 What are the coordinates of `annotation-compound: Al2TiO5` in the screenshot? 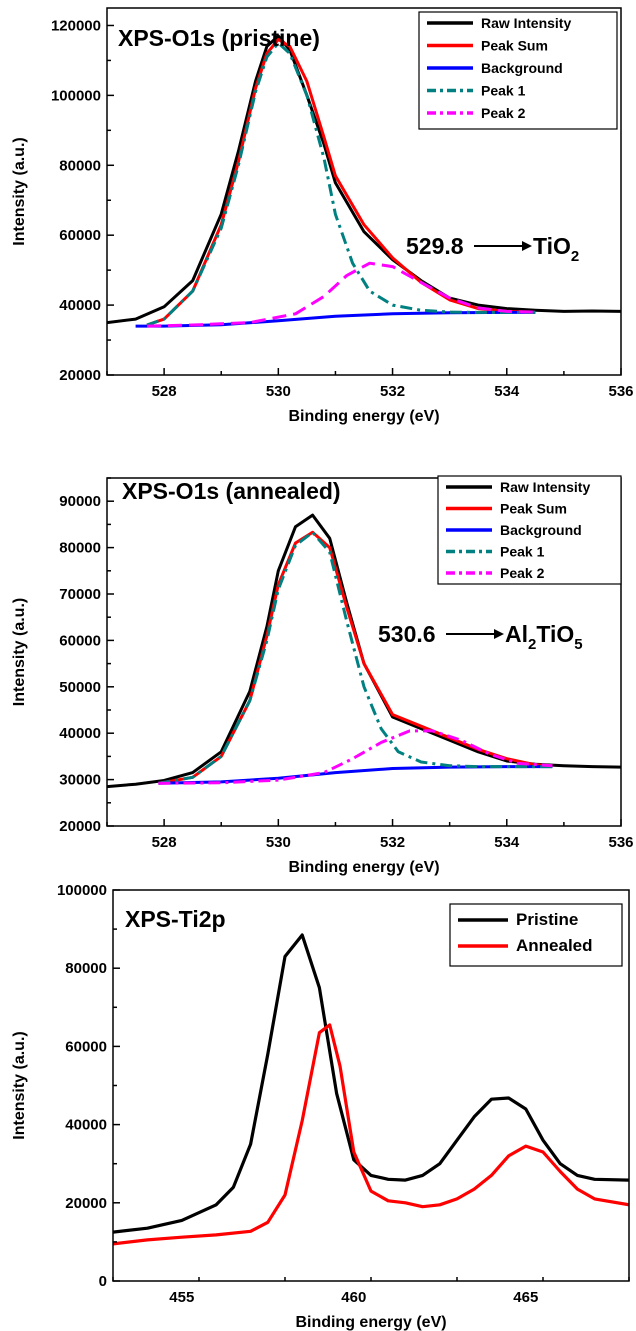 It's located at (544, 637).